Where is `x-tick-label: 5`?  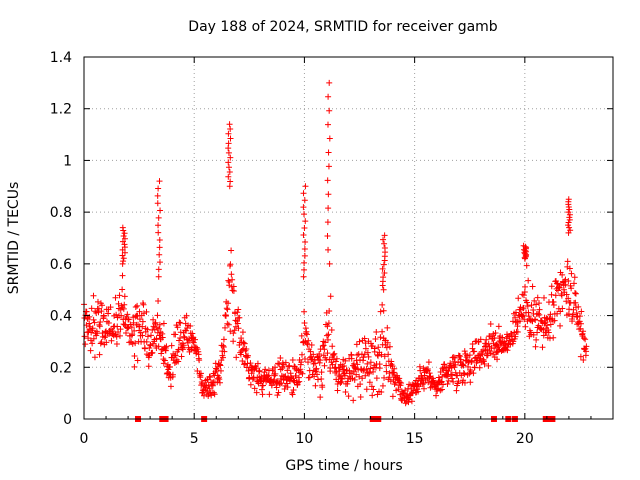 x-tick-label: 5 is located at coordinates (194, 439).